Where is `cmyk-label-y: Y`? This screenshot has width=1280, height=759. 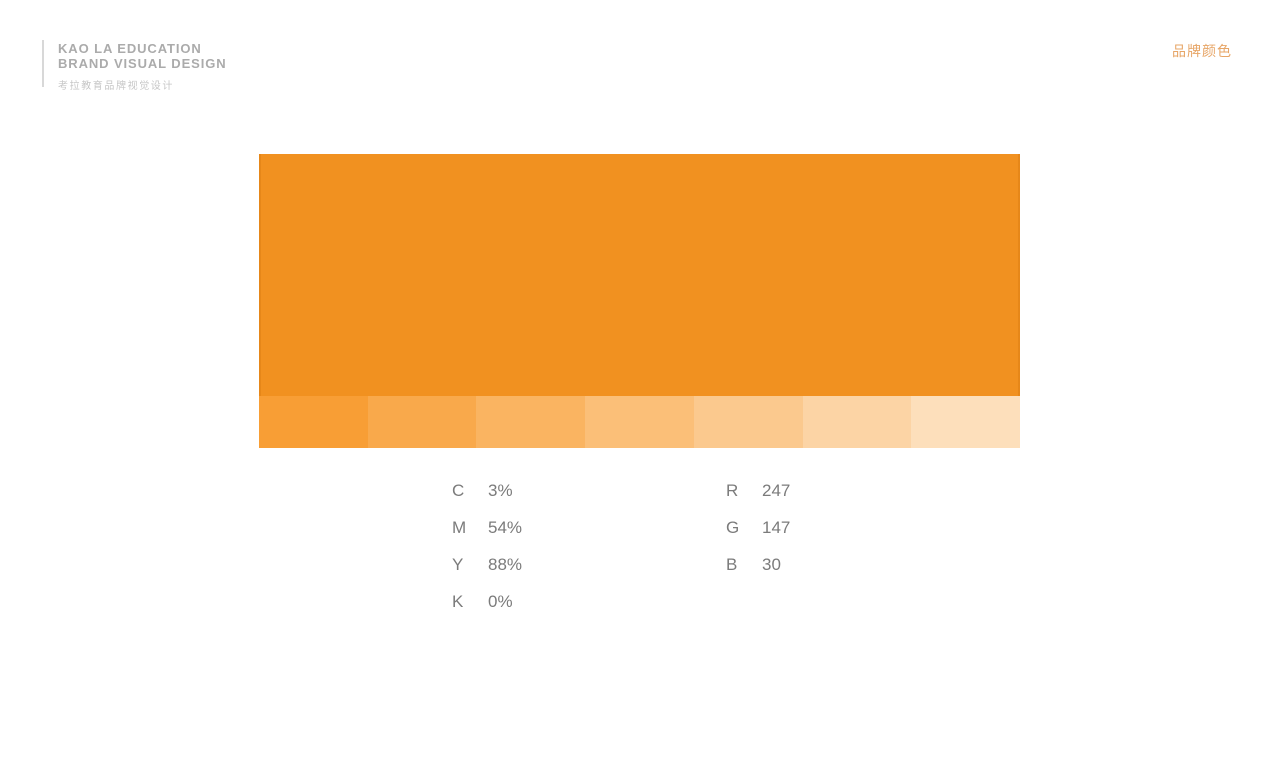
cmyk-label-y: Y is located at coordinates (458, 564).